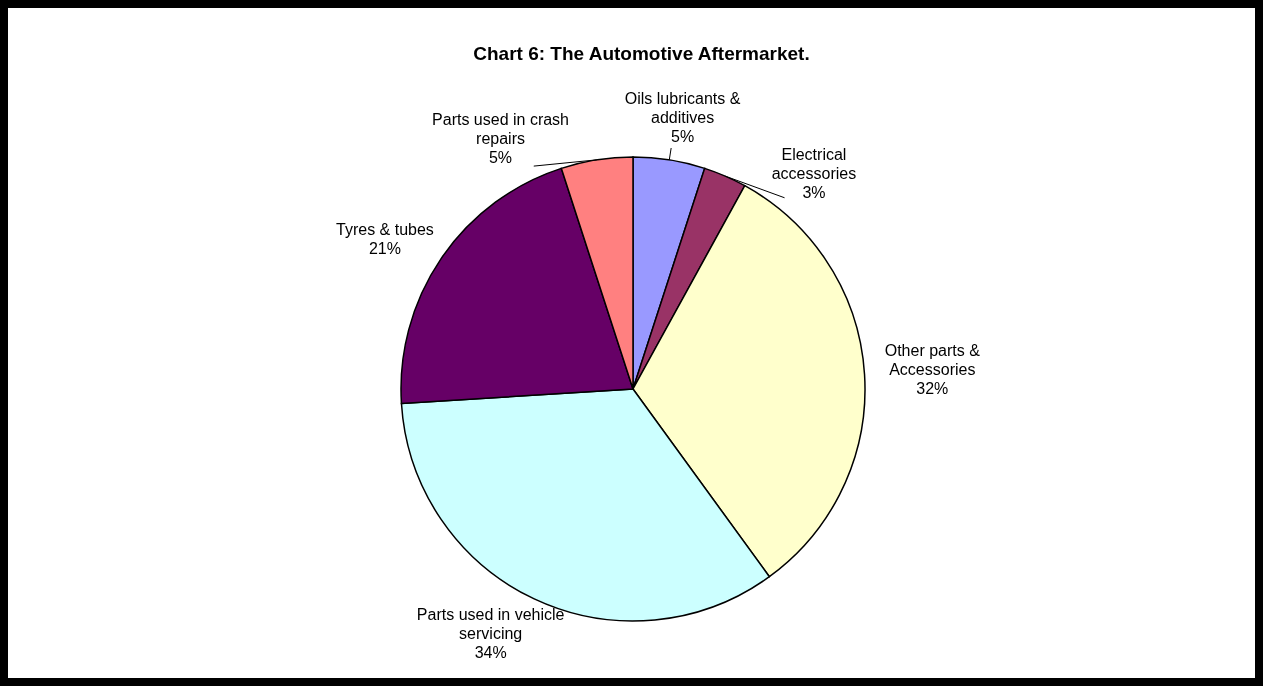 Image resolution: width=1263 pixels, height=686 pixels. I want to click on slice-label: Oils lubricants & additives, so click(682, 108).